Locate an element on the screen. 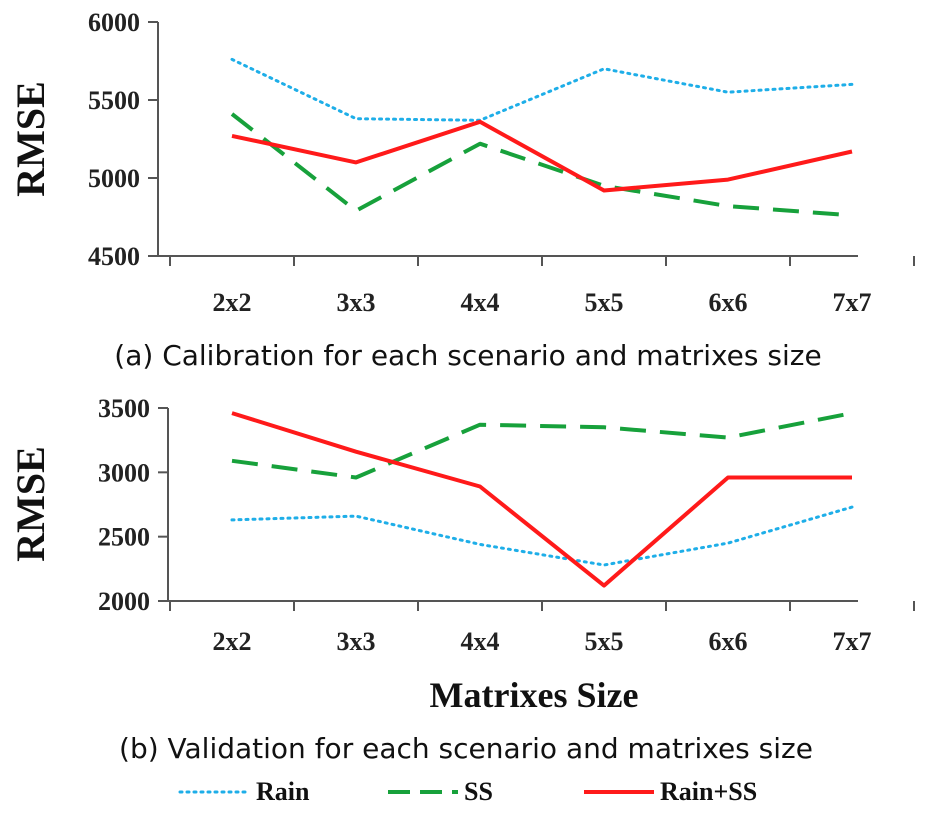 The image size is (936, 823). y-tick-label: 6000 is located at coordinates (114, 22).